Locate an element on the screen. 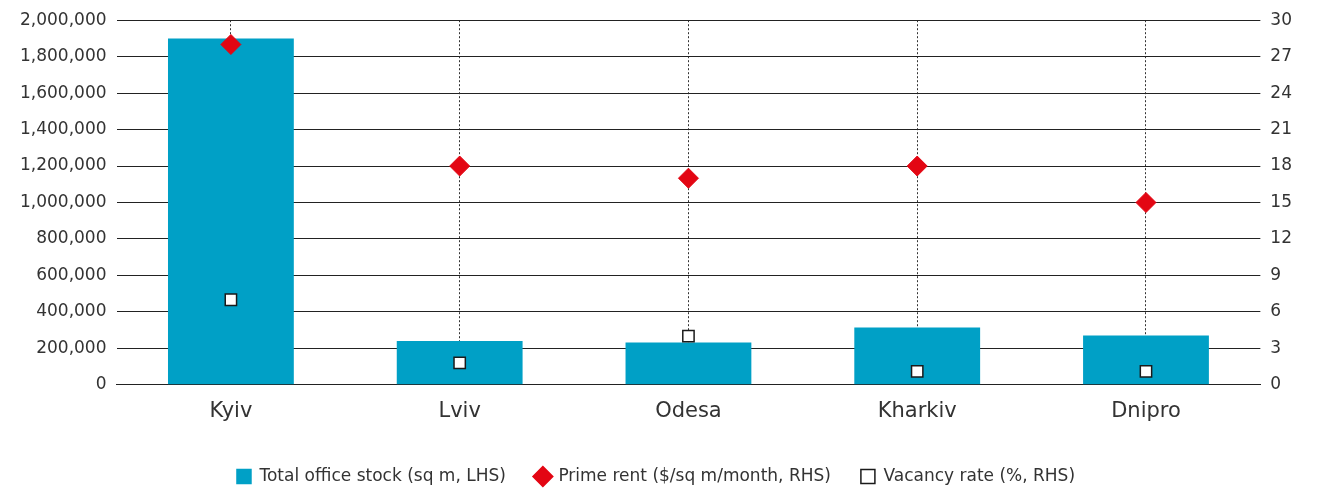 The image size is (1322, 499). legend-label: Prime rent ($/sq m/month, RHS) is located at coordinates (694, 474).